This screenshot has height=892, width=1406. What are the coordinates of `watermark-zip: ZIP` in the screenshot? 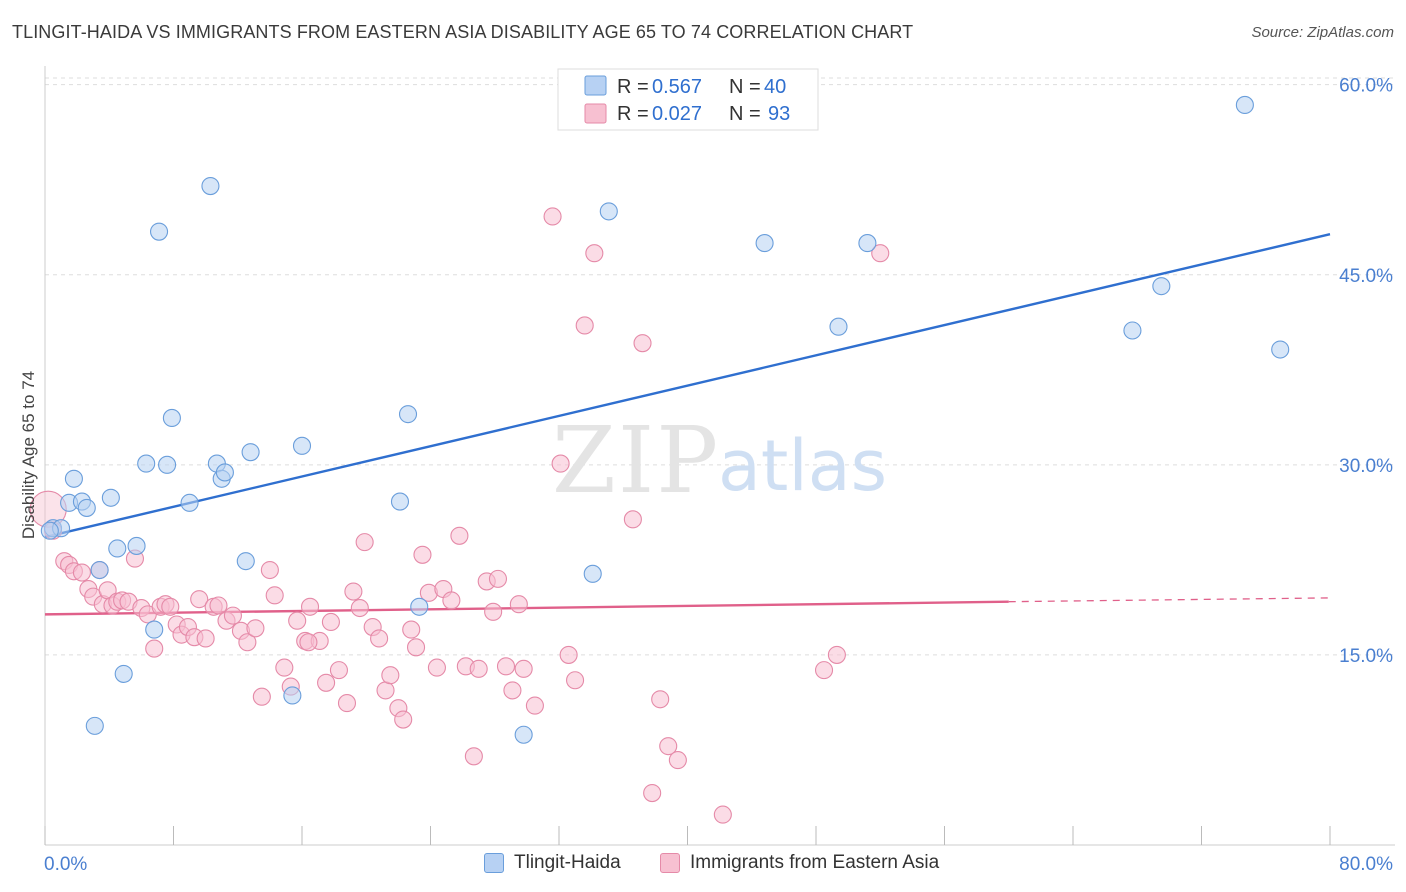 It's located at (636, 460).